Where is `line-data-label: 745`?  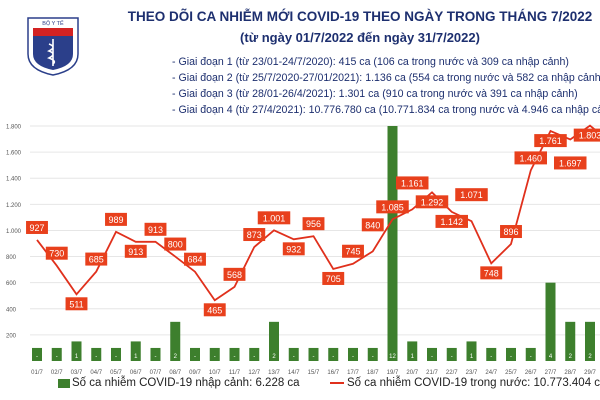 line-data-label: 745 is located at coordinates (352, 252).